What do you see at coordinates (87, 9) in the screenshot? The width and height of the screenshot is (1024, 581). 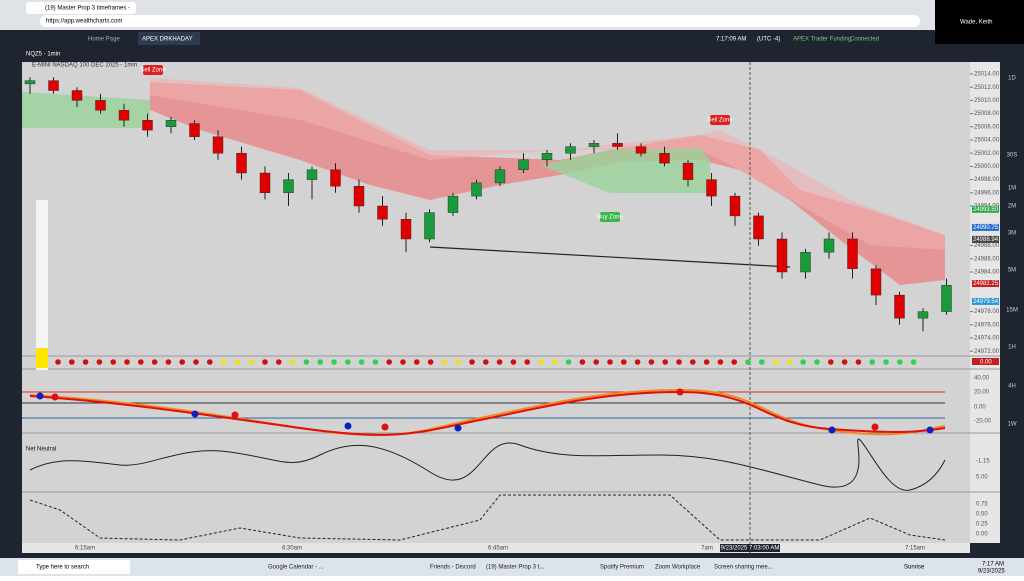 I see `tab-title: (19) Master Prop 3 timeframes -` at bounding box center [87, 9].